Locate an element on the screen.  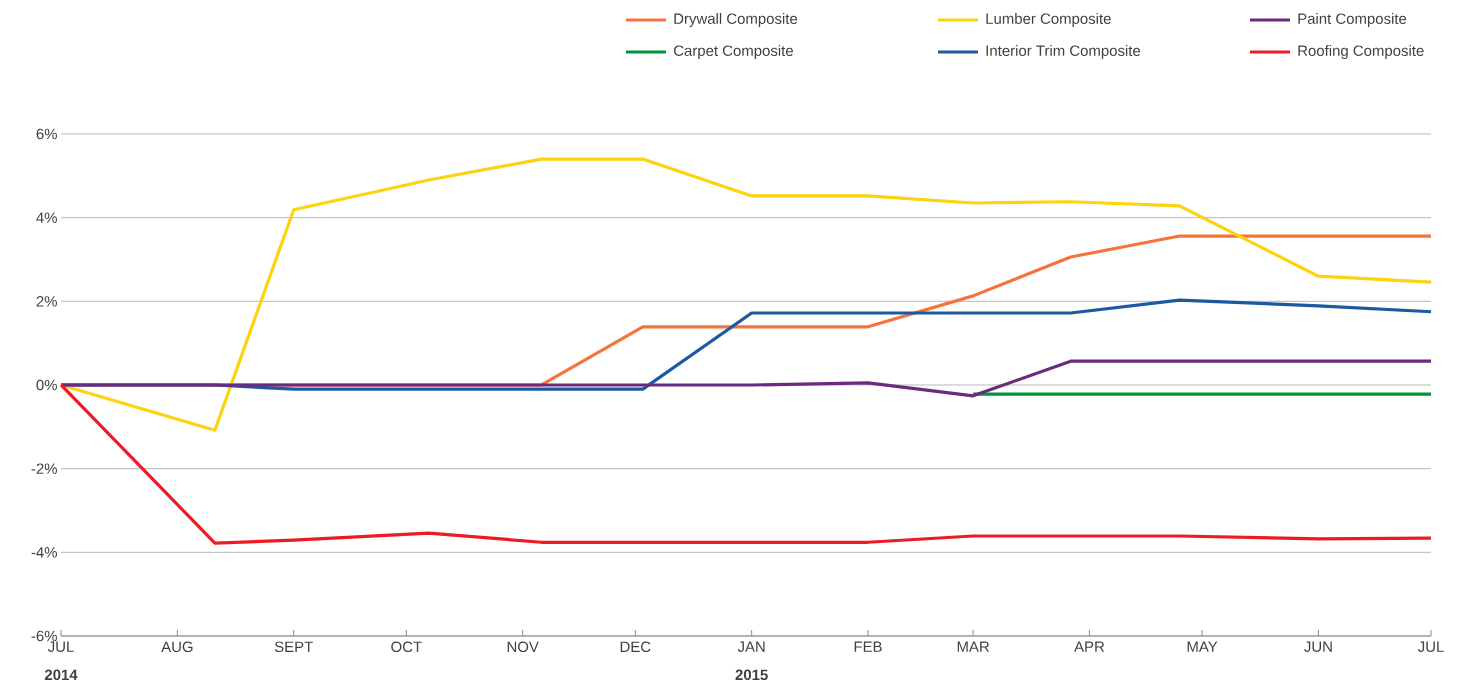
y-tick-label: 6% is located at coordinates (46, 134).